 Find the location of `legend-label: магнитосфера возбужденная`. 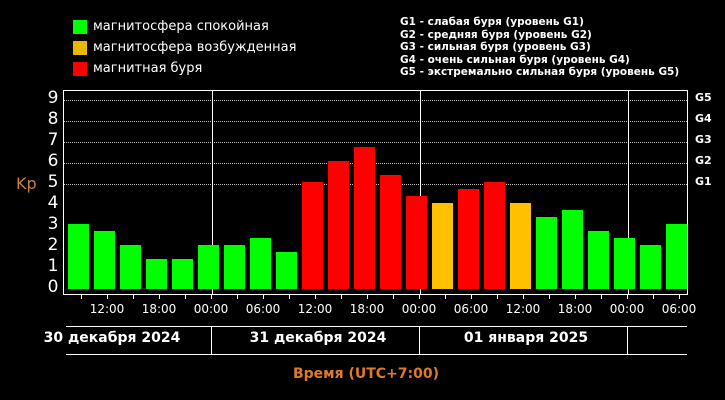

legend-label: магнитосфера возбужденная is located at coordinates (195, 47).